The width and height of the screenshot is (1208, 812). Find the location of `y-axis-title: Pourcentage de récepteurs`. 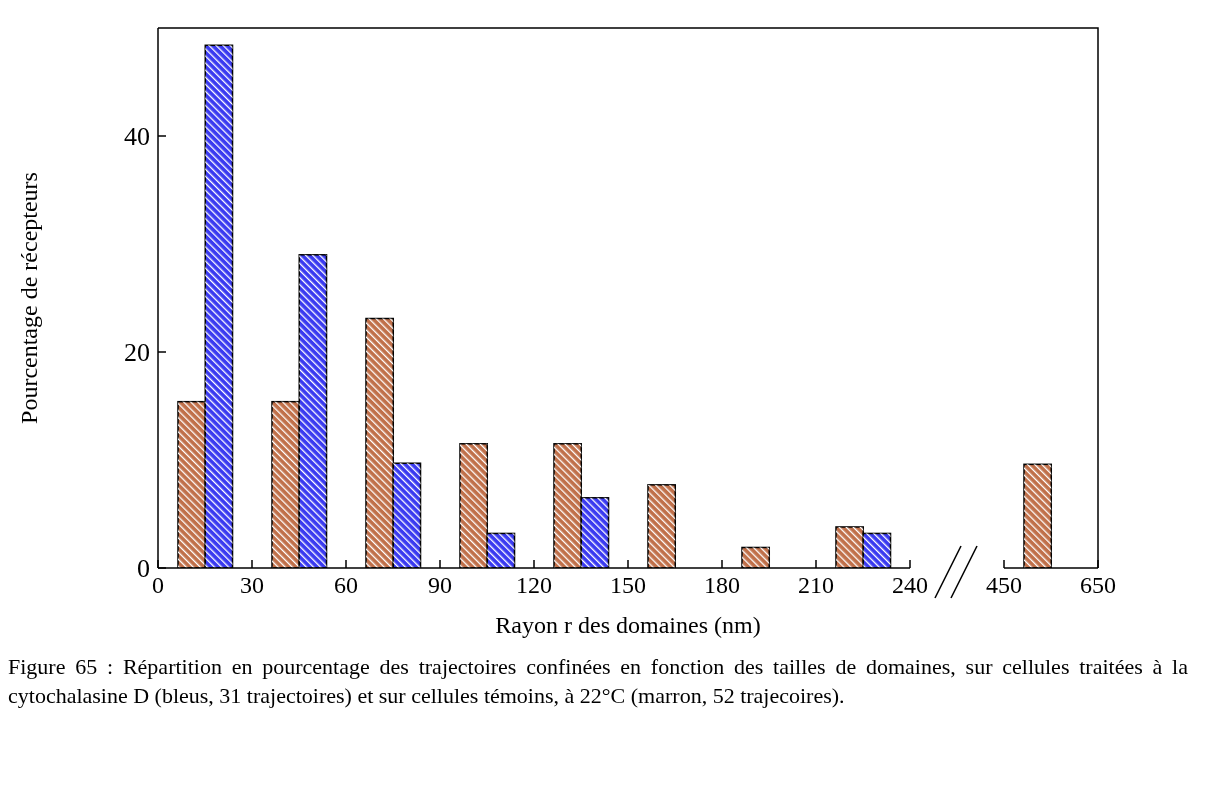

y-axis-title: Pourcentage de récepteurs is located at coordinates (28, 298).